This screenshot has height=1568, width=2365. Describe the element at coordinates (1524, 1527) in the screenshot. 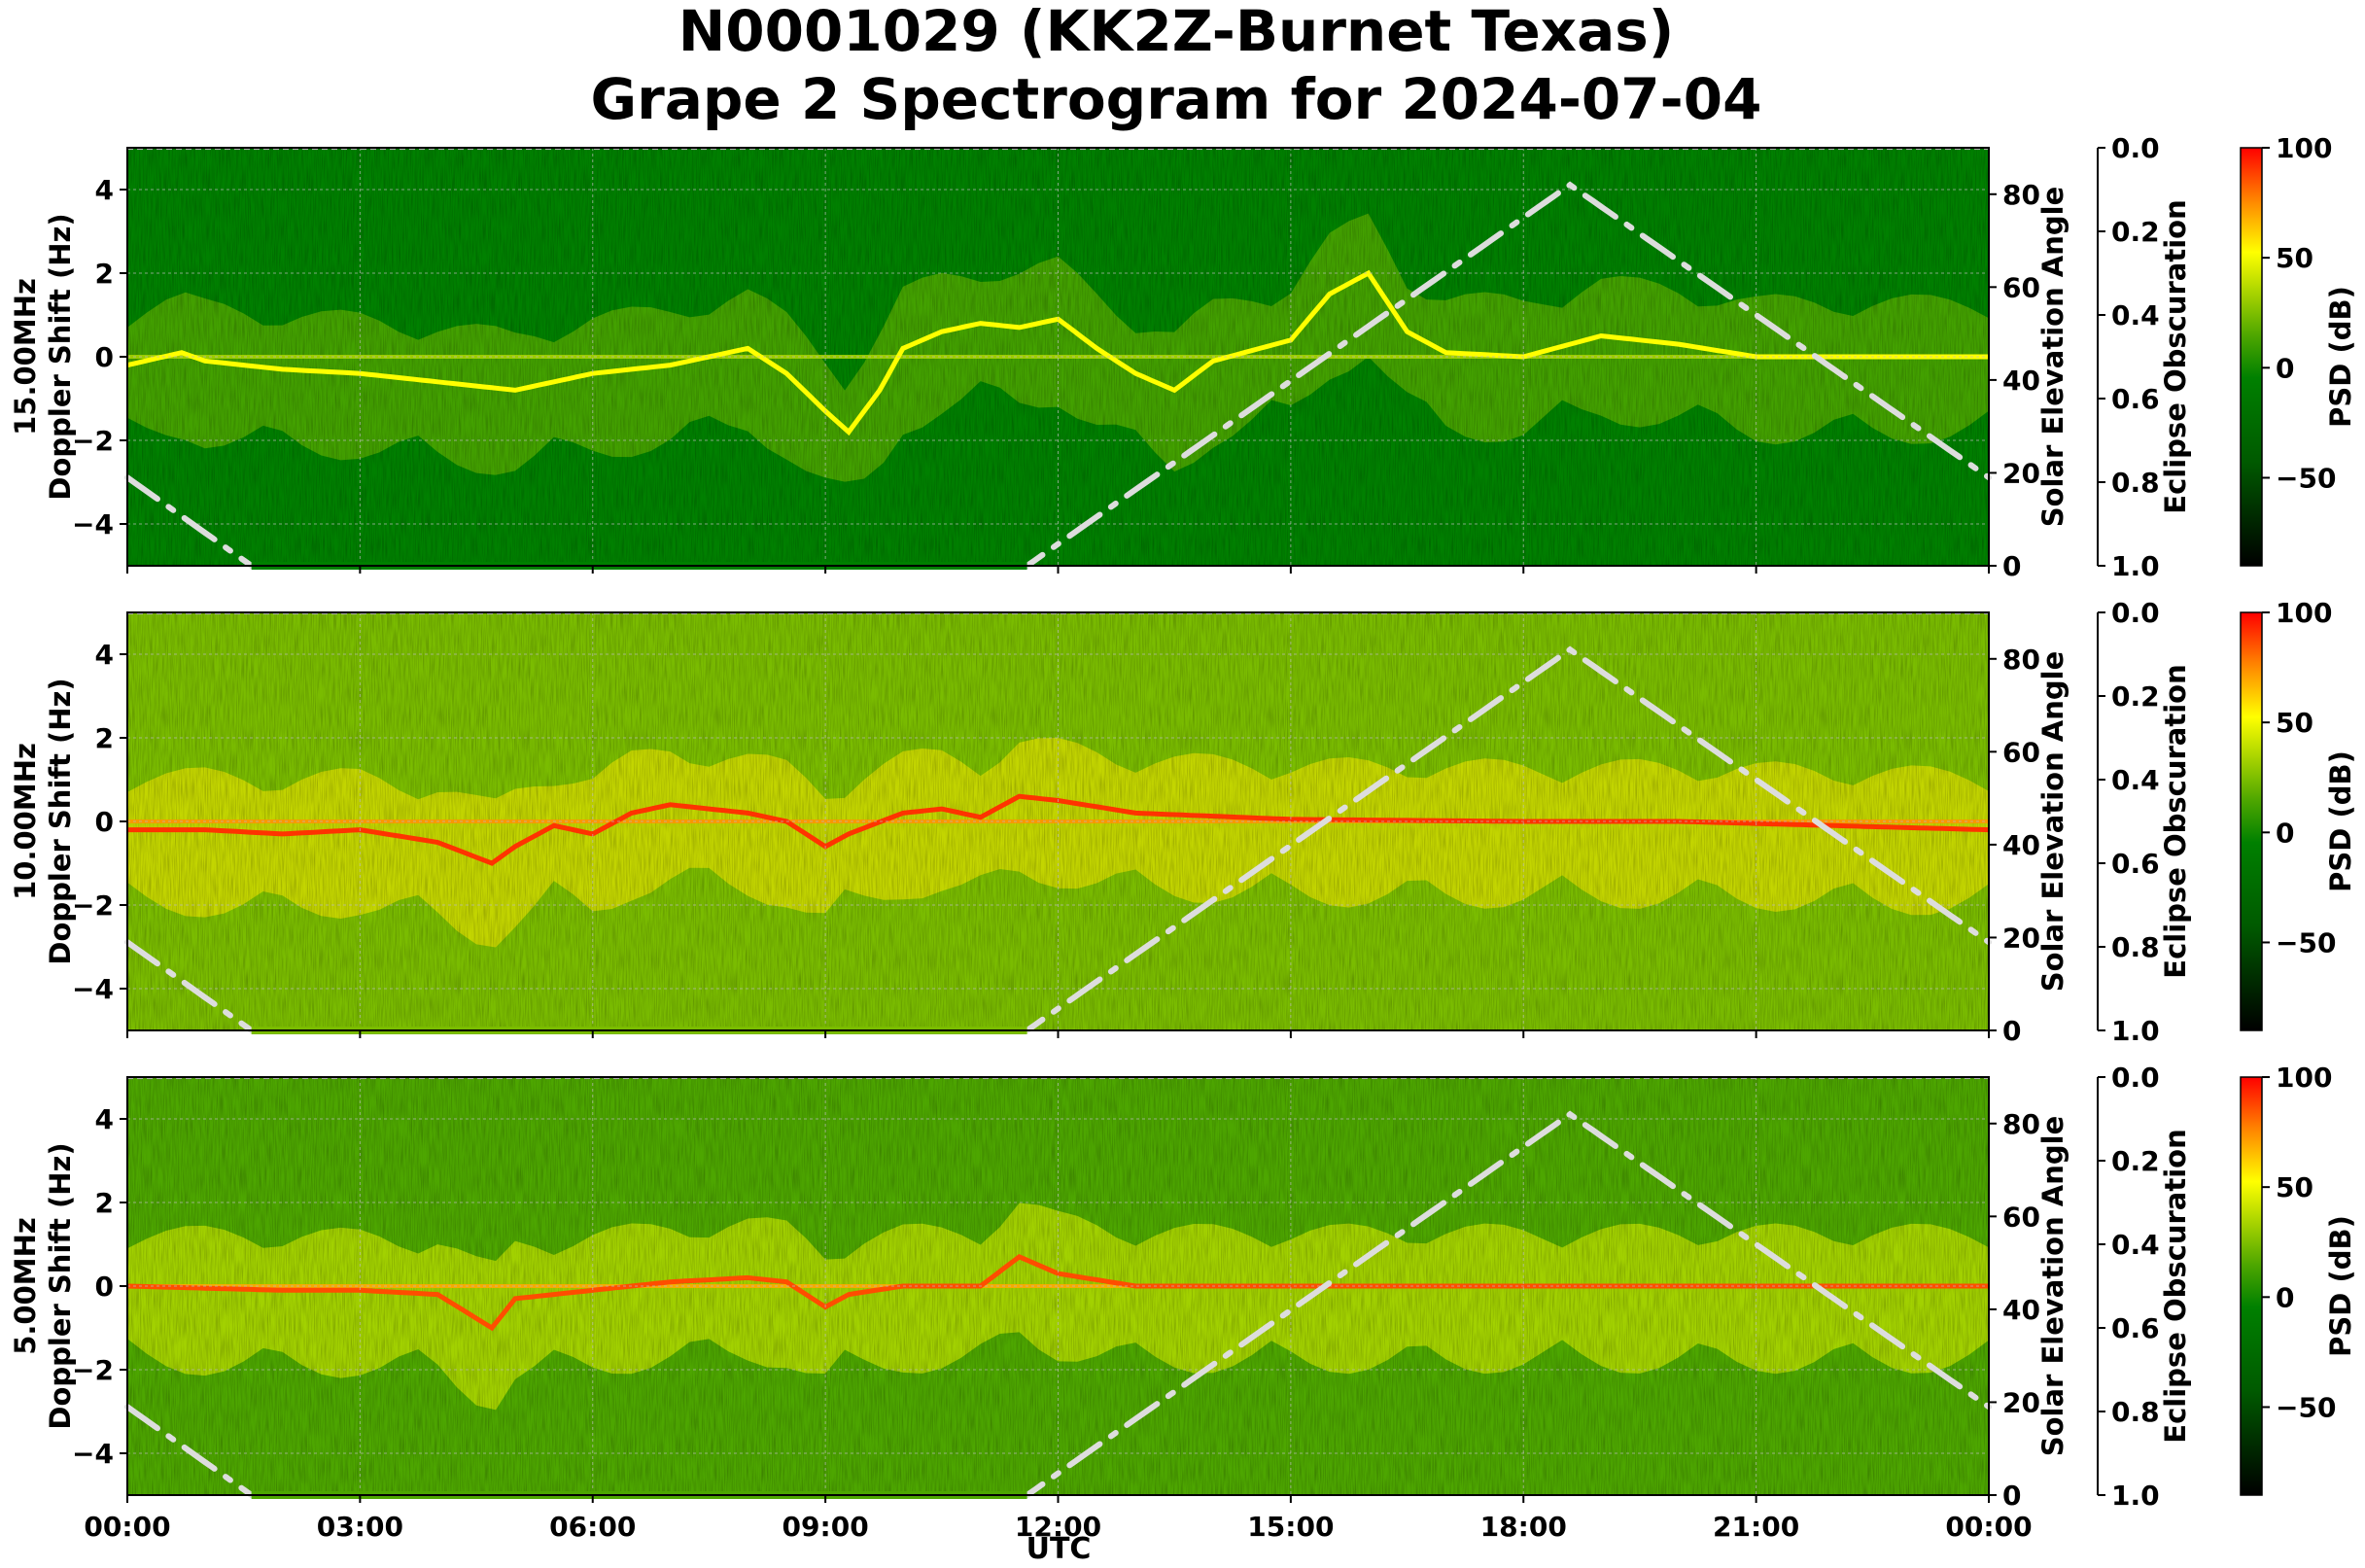

I see `x-tick-label: 18:00` at that location.